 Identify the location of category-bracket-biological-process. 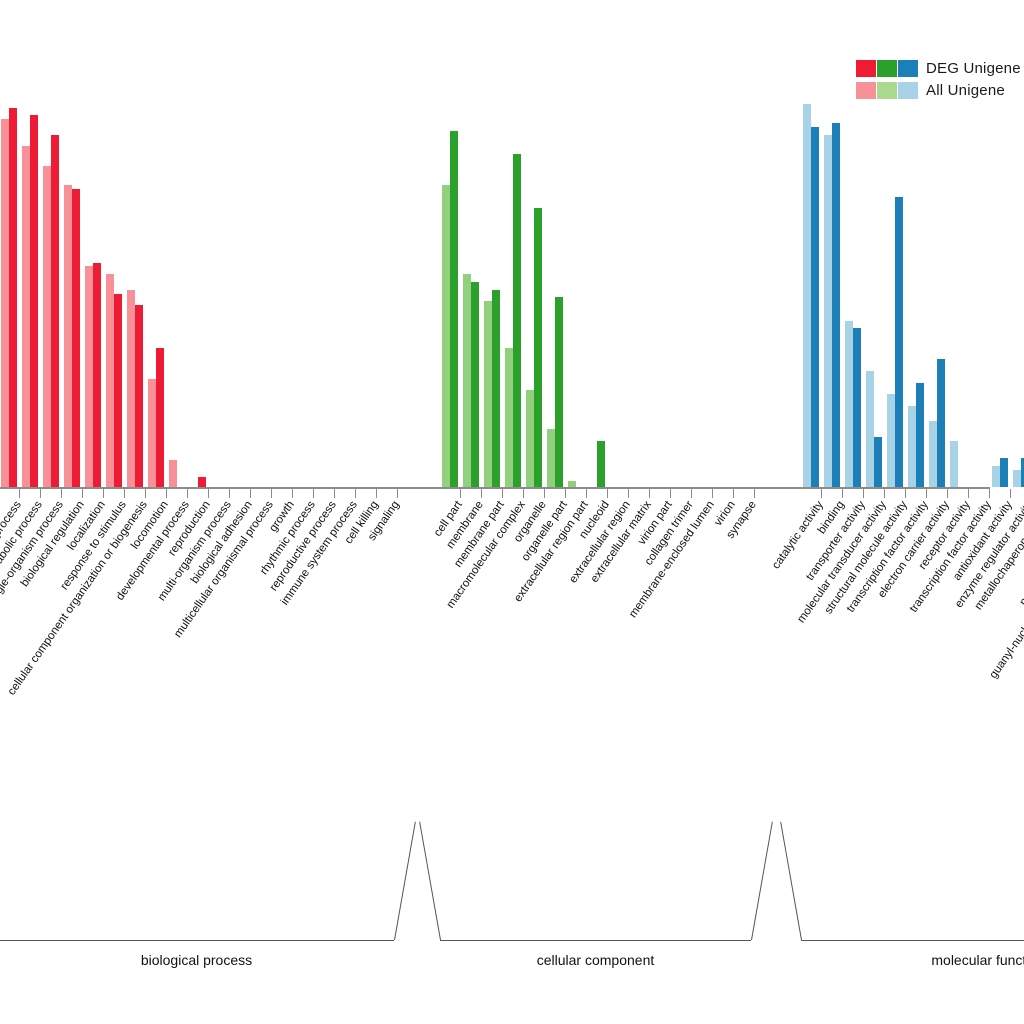
(197, 940).